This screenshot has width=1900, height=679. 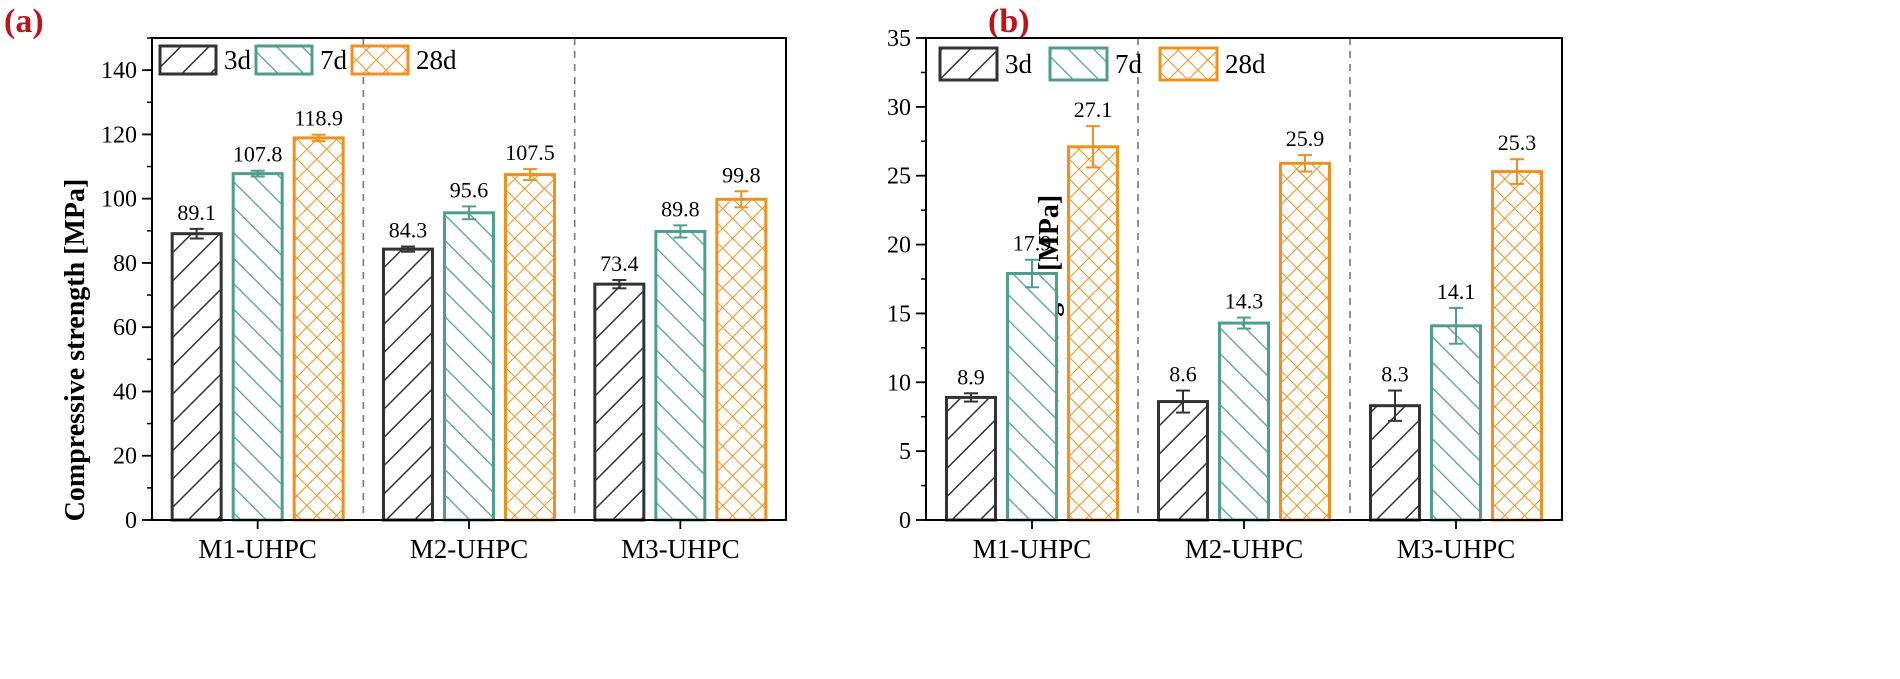 What do you see at coordinates (899, 383) in the screenshot?
I see `y-tick-label: 10` at bounding box center [899, 383].